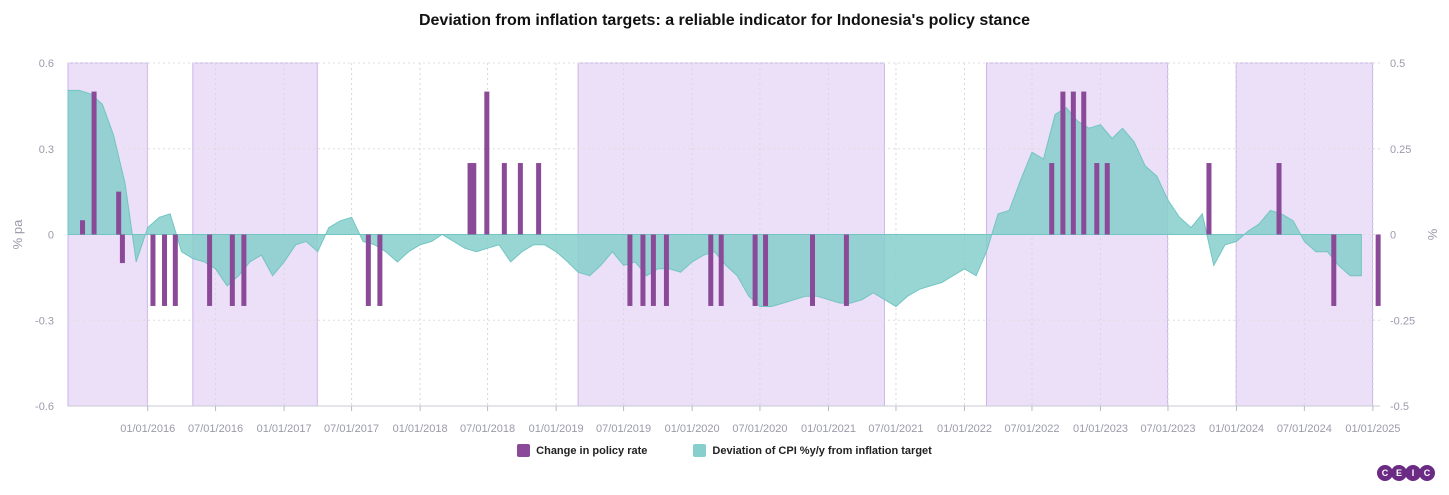 The image size is (1449, 495). What do you see at coordinates (1400, 150) in the screenshot?
I see `right-axis-tick-label: 0.25` at bounding box center [1400, 150].